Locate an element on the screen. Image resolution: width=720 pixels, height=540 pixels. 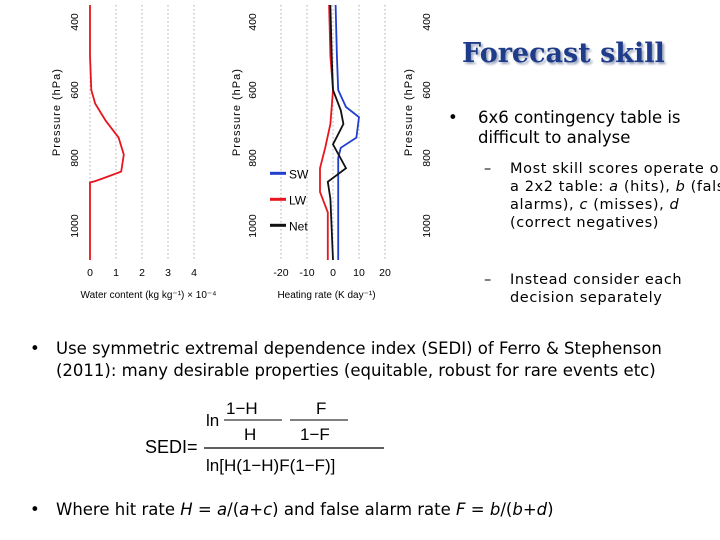
x-tick-label: -10 is located at coordinates (306, 273).